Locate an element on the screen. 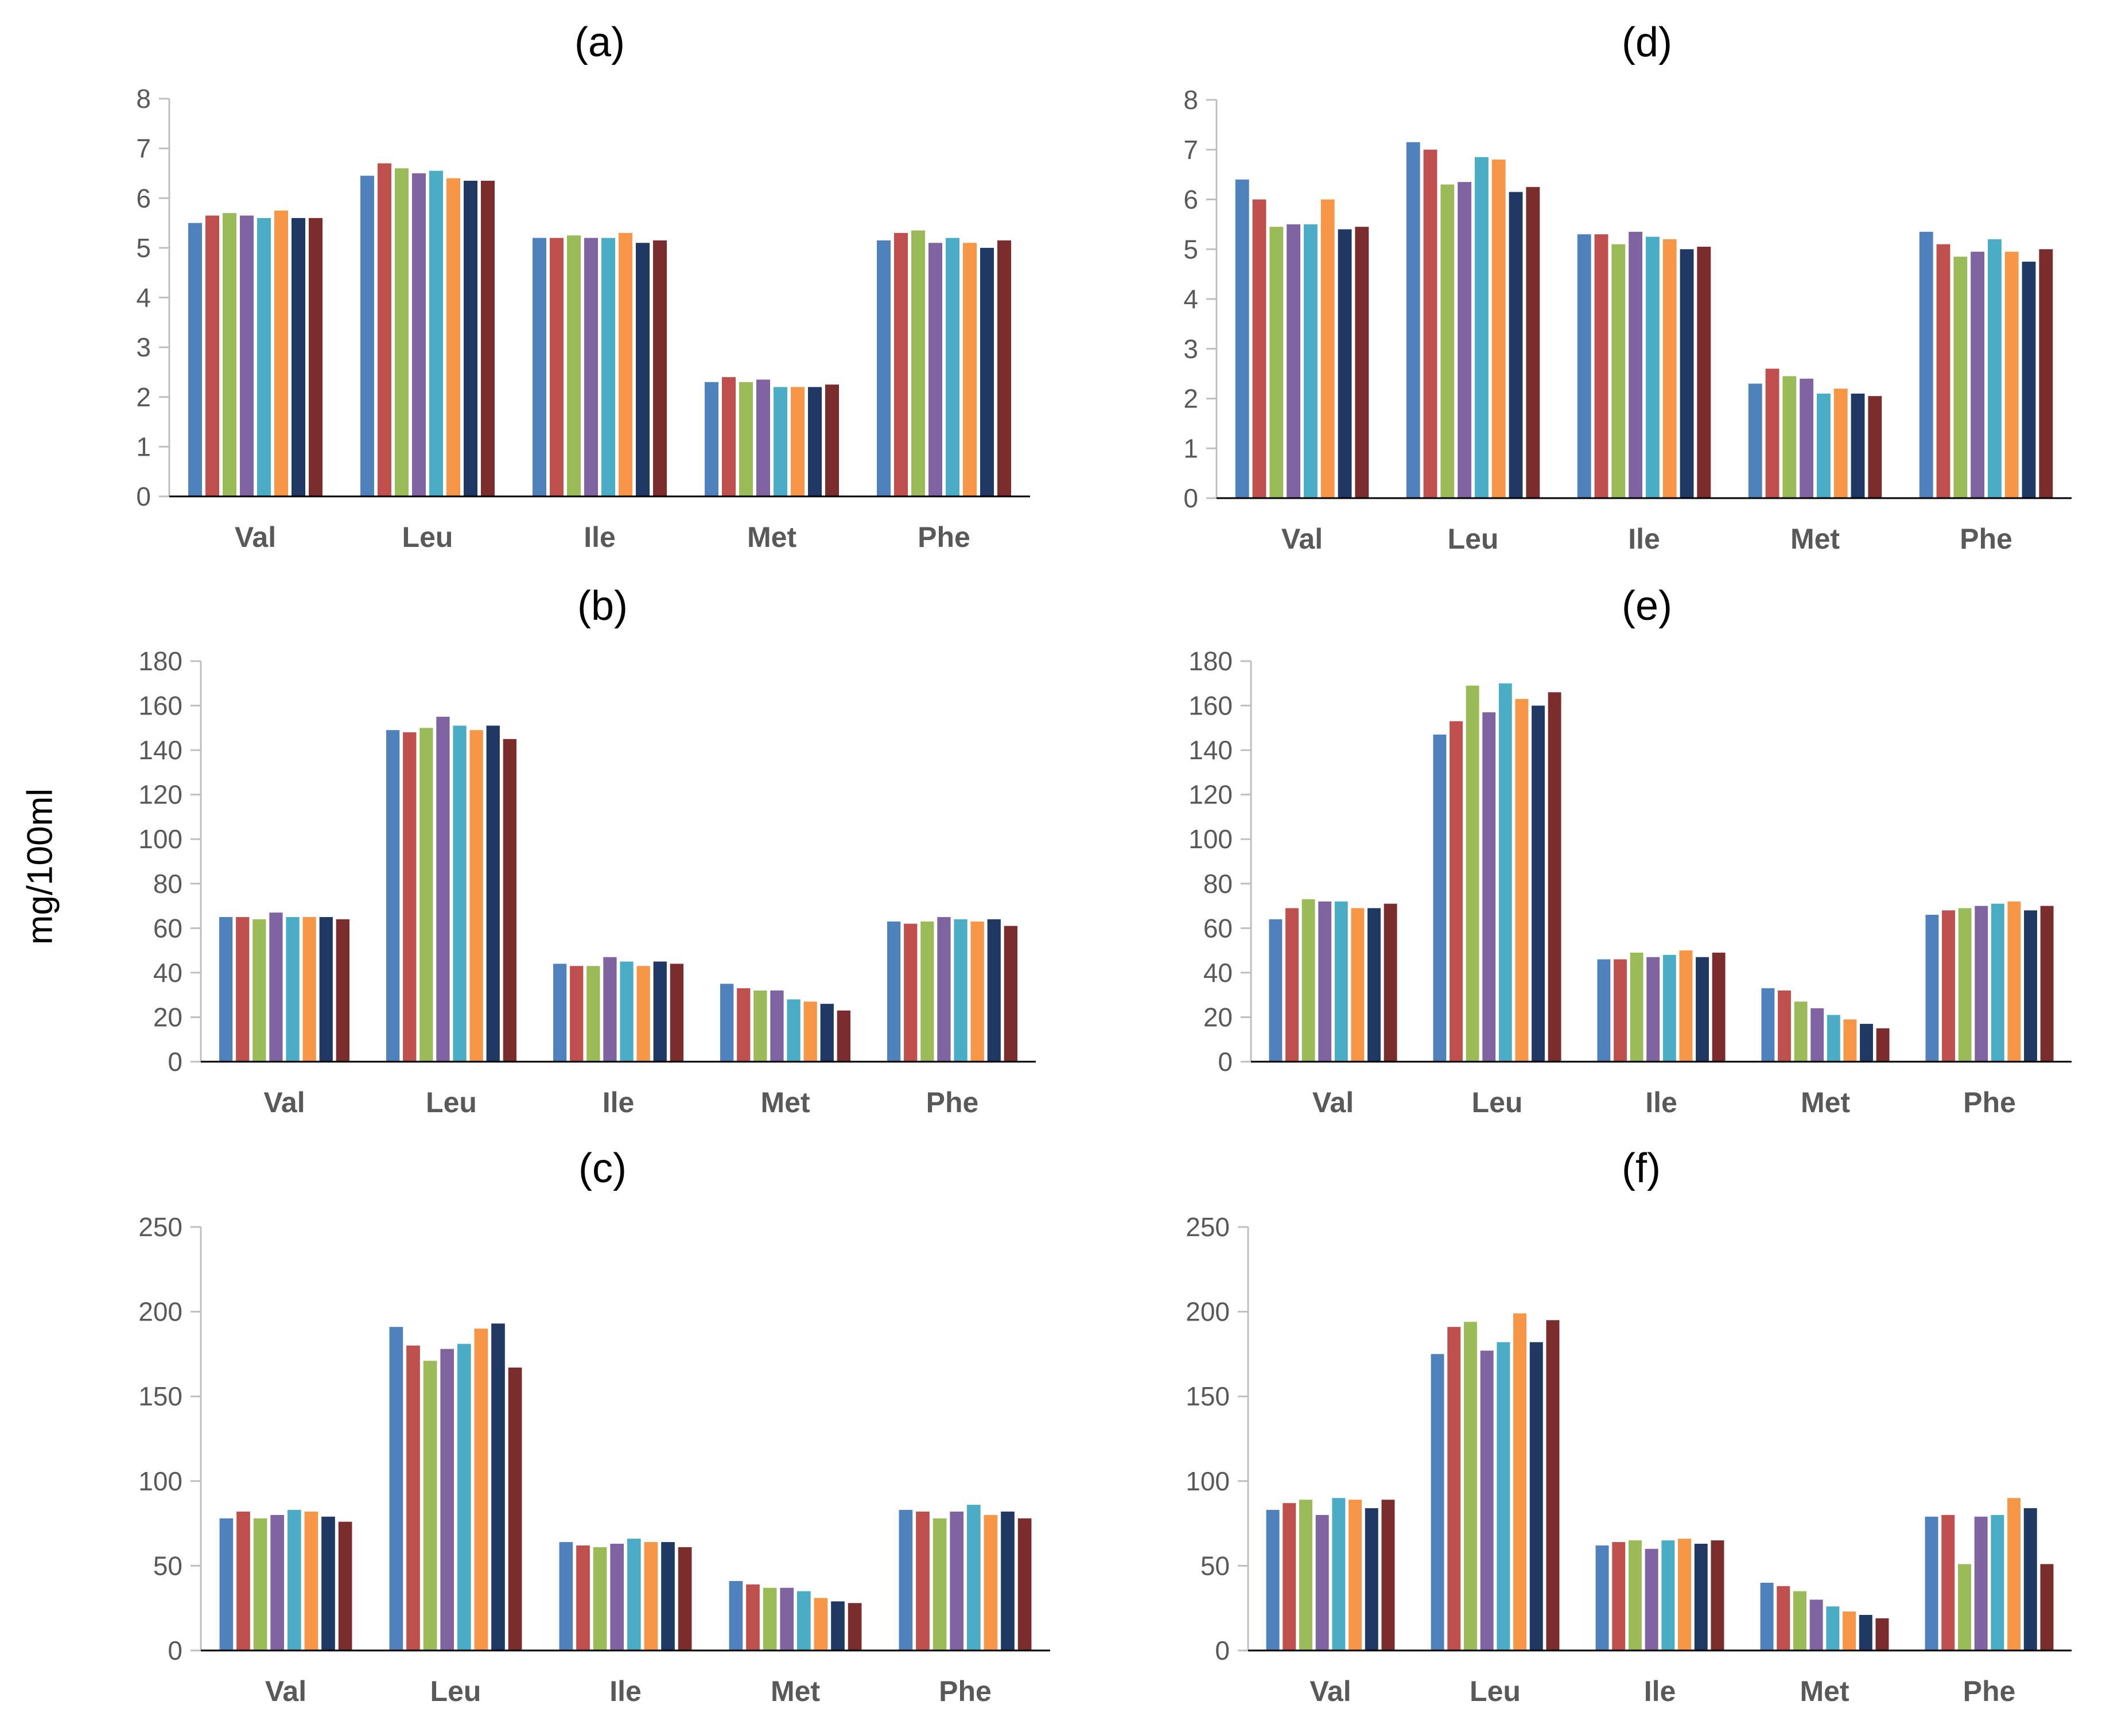 This screenshot has height=1736, width=2102. category-label: Phe is located at coordinates (944, 537).